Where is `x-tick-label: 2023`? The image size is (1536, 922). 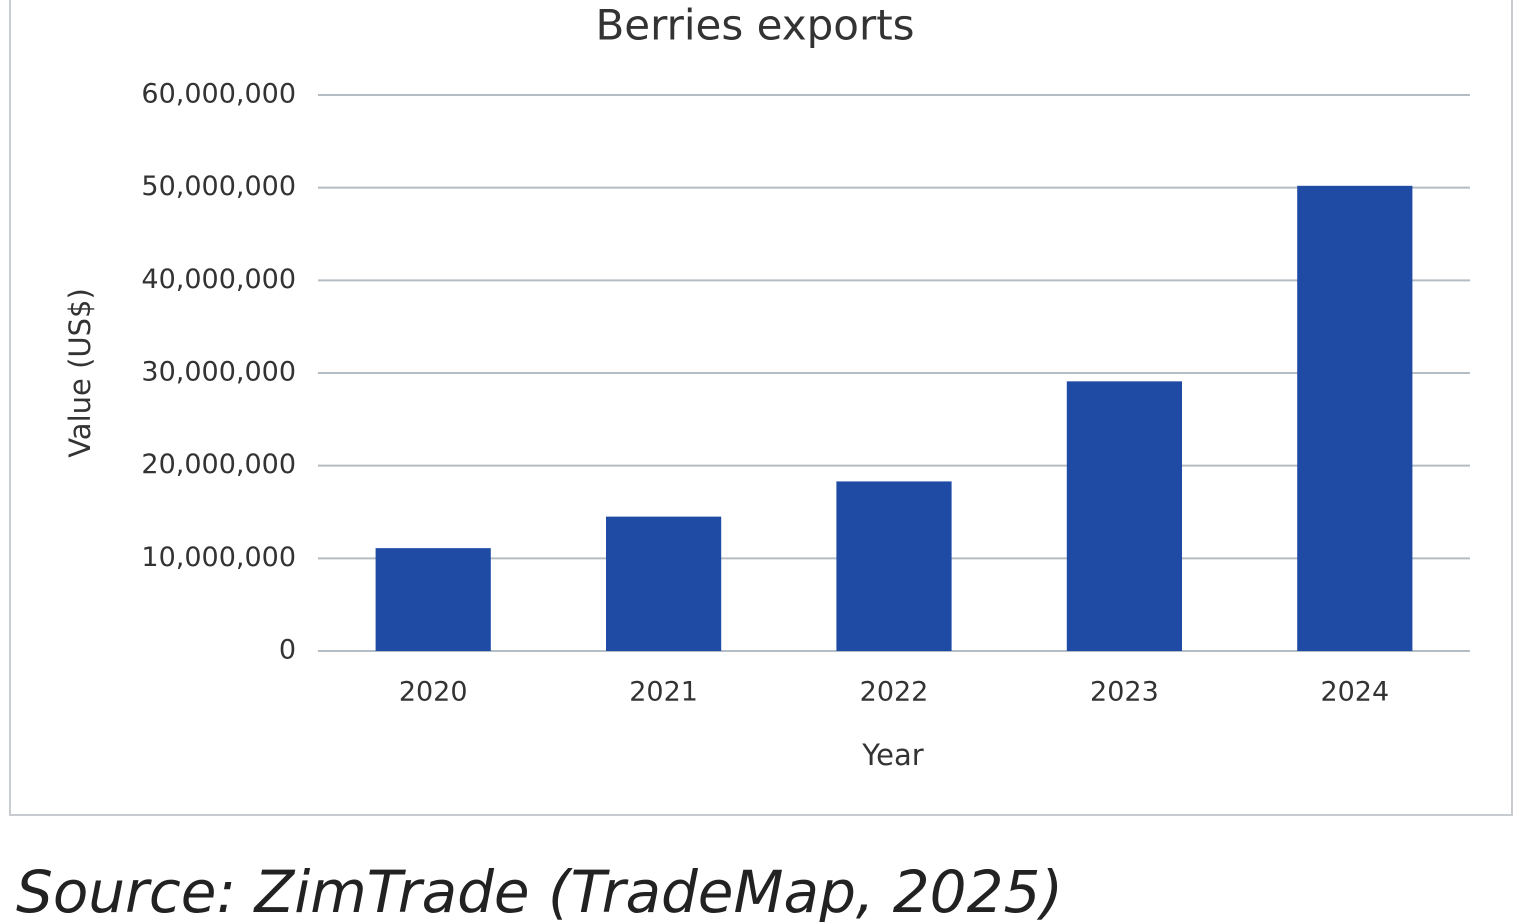 x-tick-label: 2023 is located at coordinates (1124, 692).